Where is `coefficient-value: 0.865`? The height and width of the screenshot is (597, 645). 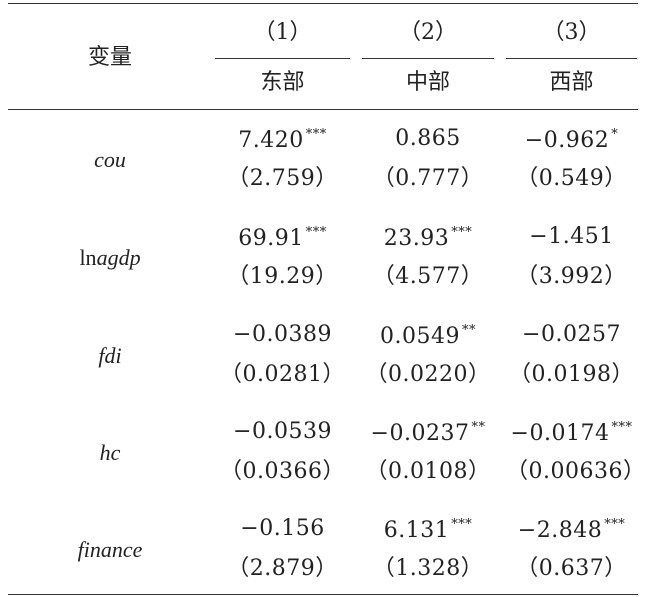
coefficient-value: 0.865 is located at coordinates (428, 138).